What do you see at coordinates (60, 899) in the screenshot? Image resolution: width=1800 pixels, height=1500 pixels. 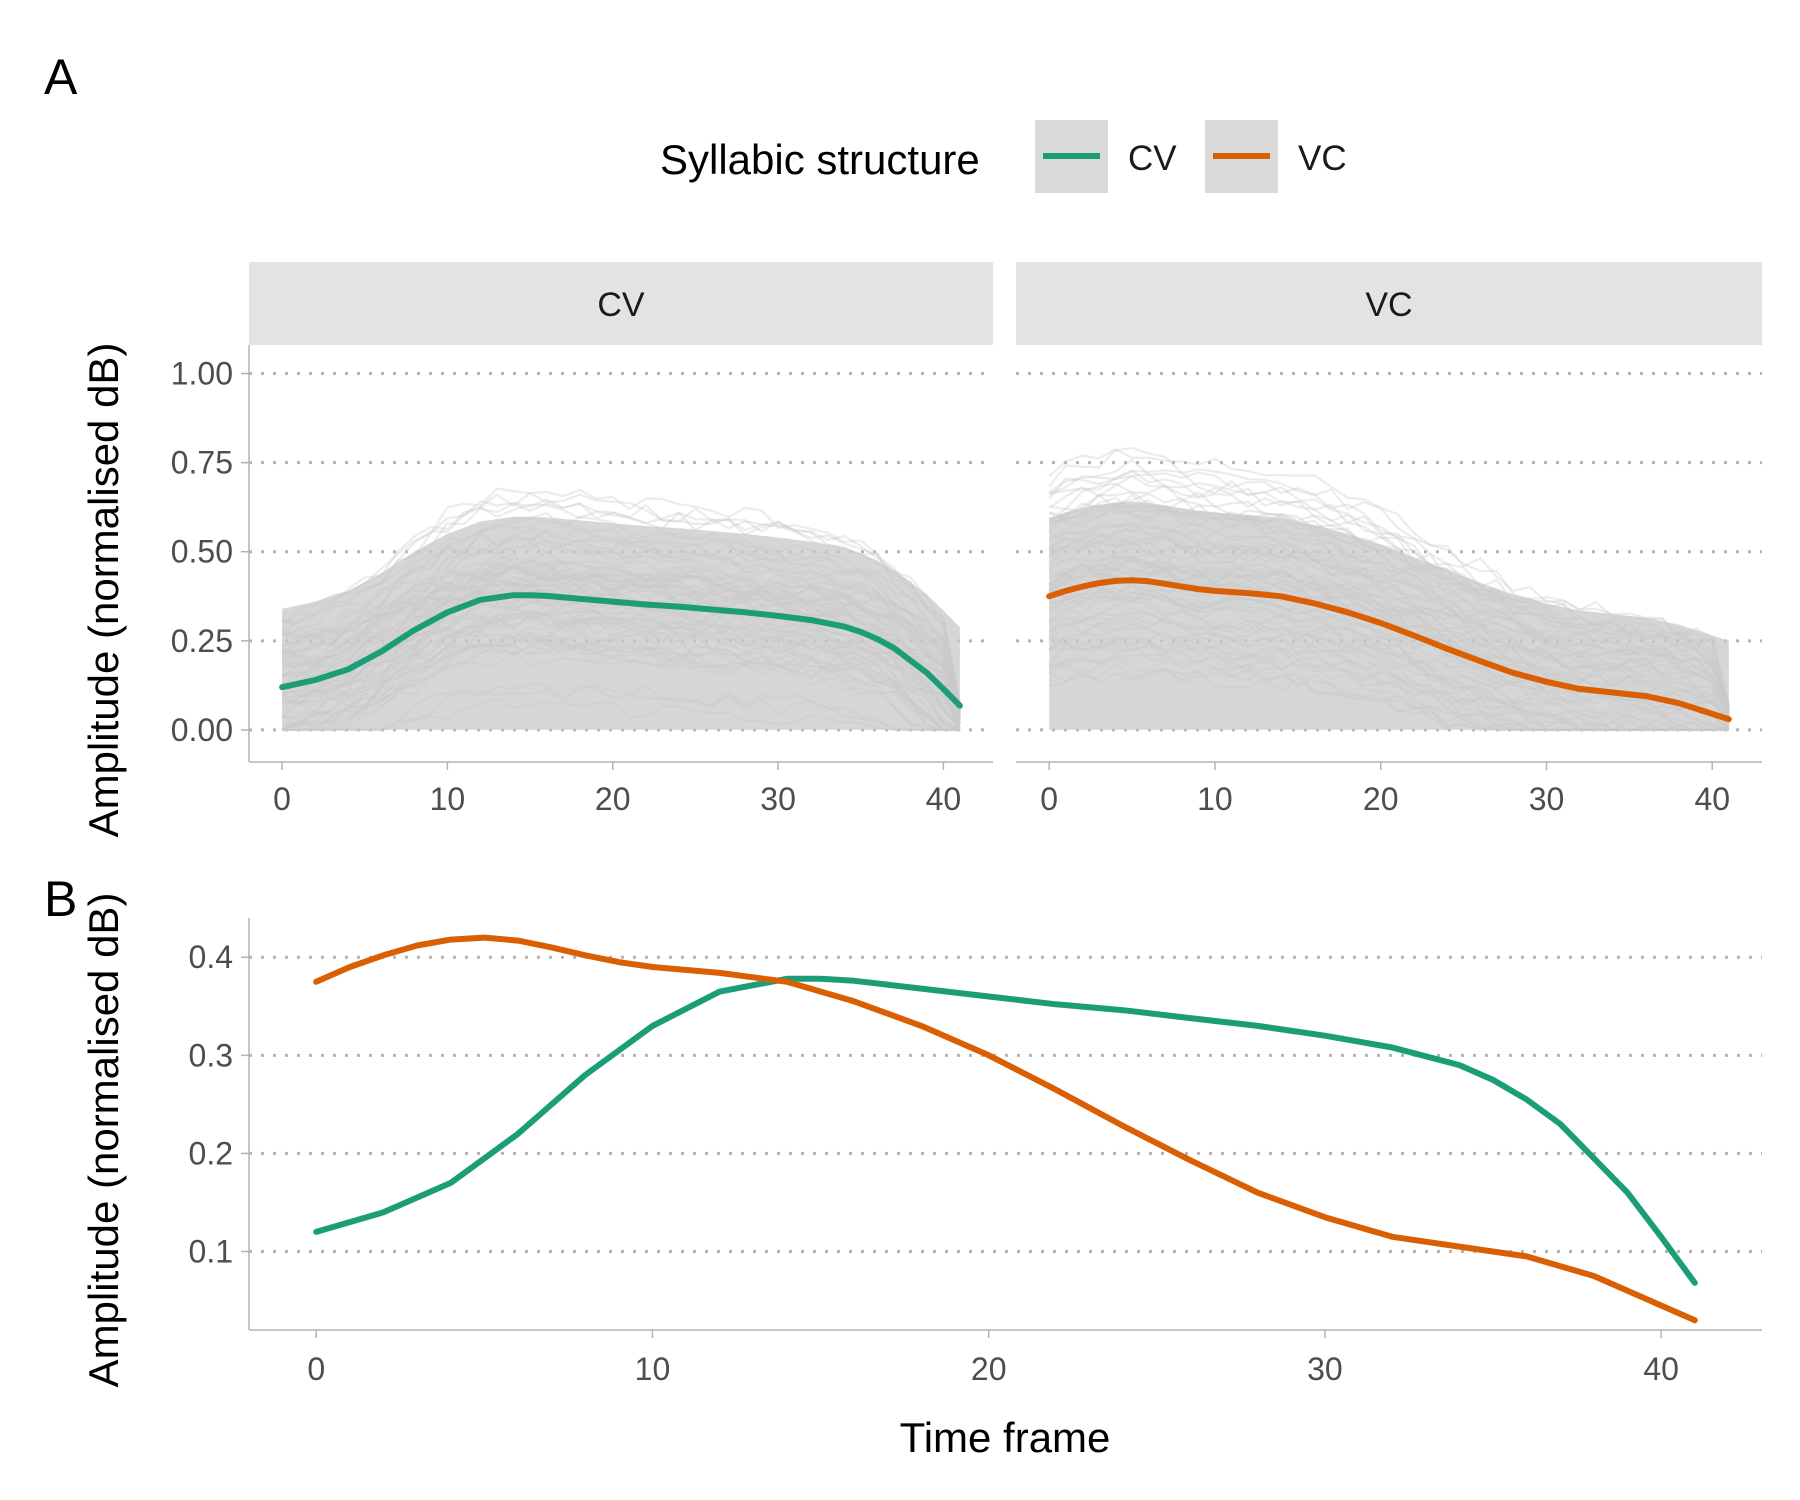 I see `panel-b-tag: B` at bounding box center [60, 899].